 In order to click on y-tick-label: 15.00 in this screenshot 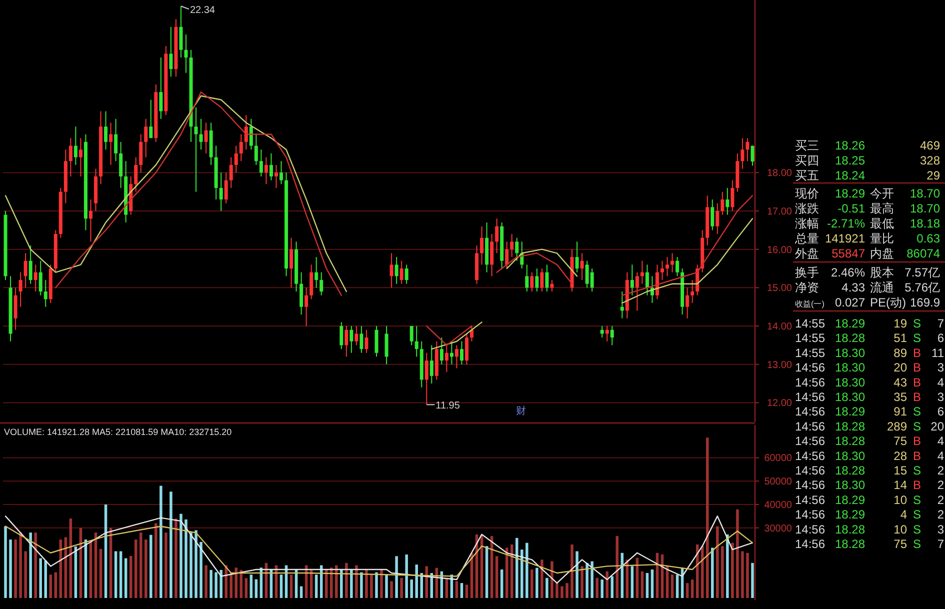, I will do `click(779, 288)`.